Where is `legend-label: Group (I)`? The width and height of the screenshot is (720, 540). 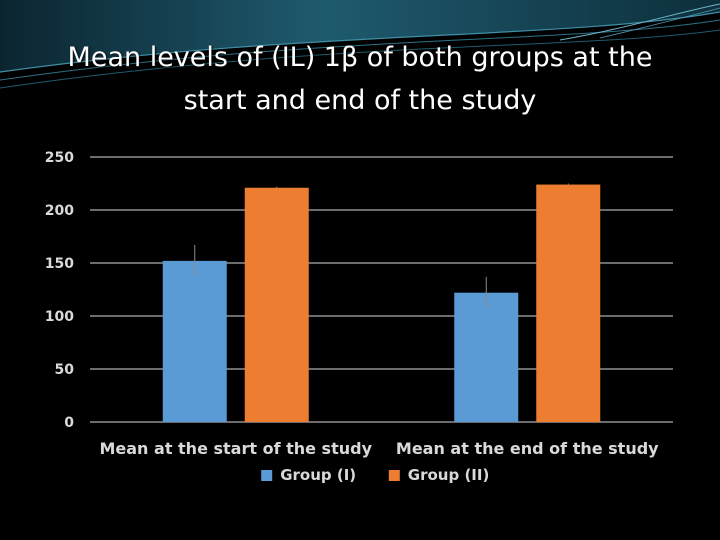
legend-label: Group (I) is located at coordinates (318, 475).